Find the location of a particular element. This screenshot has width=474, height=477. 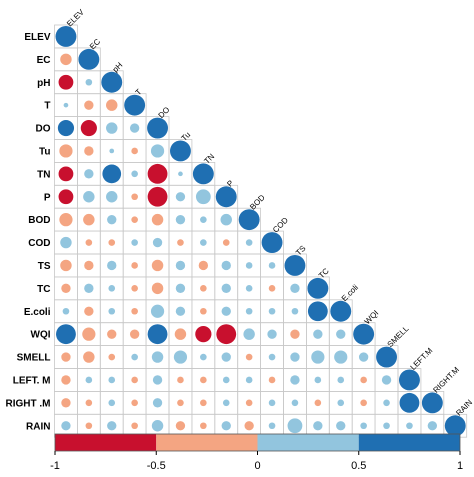

colorbar: -1 -0.5 0 0.5 1 is located at coordinates (256, 452).